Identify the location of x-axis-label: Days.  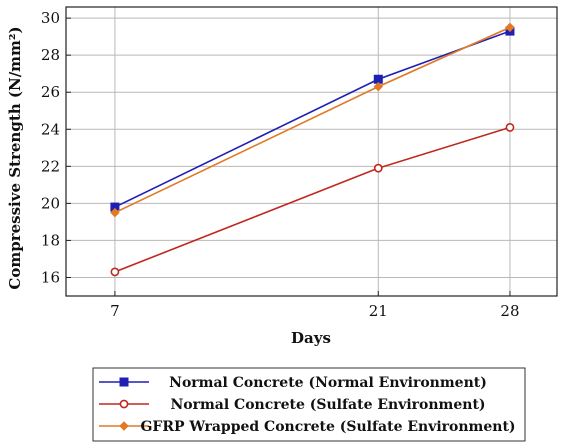
(311, 338).